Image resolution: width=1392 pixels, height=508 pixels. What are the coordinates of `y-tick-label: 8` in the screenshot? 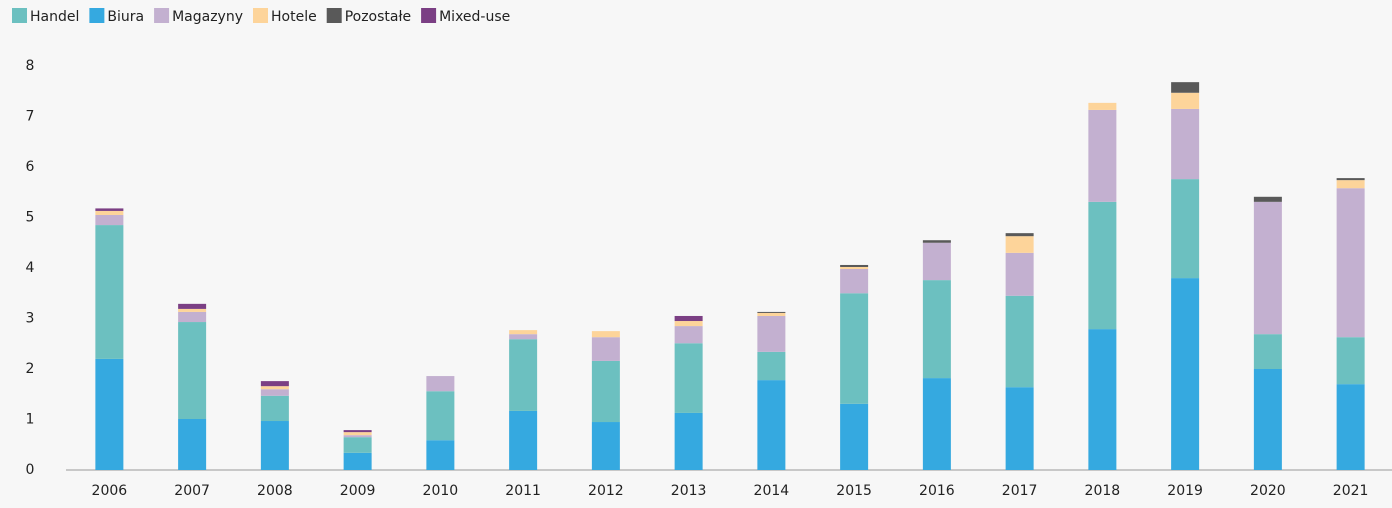 It's located at (30, 66).